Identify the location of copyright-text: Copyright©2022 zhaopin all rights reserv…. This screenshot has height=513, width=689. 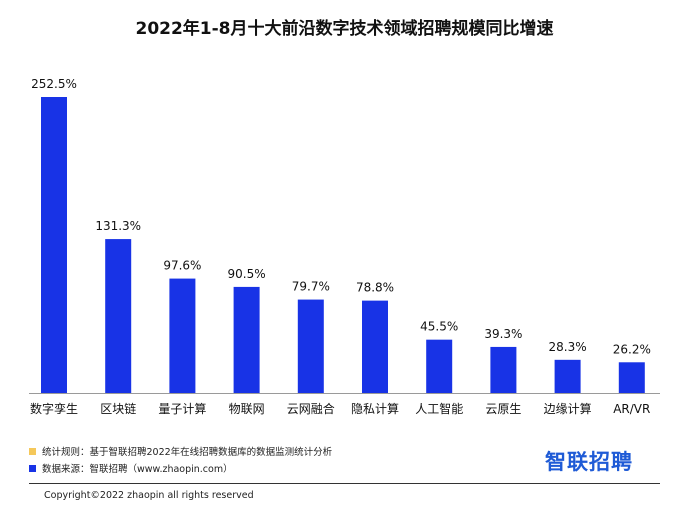
(149, 495).